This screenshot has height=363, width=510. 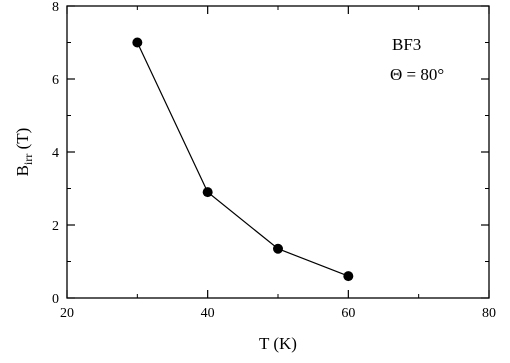 I want to click on y-tick-label: 0, so click(x=55, y=299).